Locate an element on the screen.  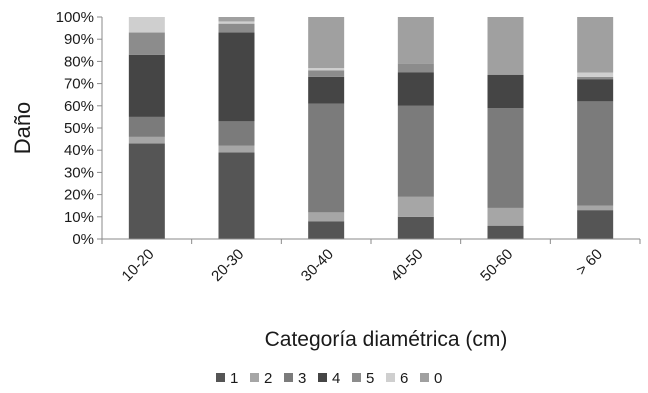
legend-label-4: 4 is located at coordinates (336, 378).